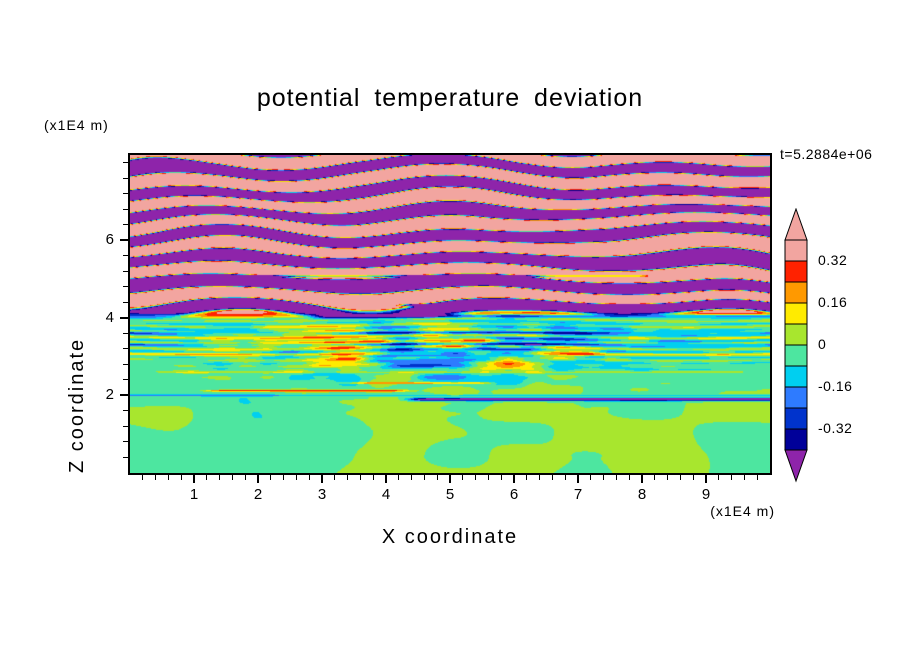 This screenshot has height=654, width=904. I want to click on colorbar-label: 0.32, so click(833, 260).